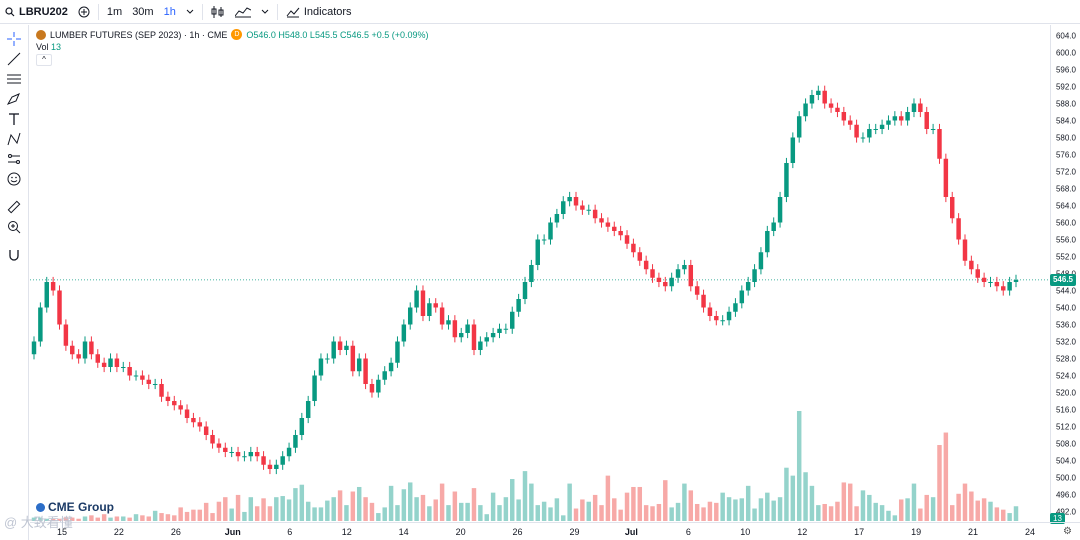 This screenshot has height=540, width=1080. I want to click on legend-collapse-button: ^, so click(44, 60).